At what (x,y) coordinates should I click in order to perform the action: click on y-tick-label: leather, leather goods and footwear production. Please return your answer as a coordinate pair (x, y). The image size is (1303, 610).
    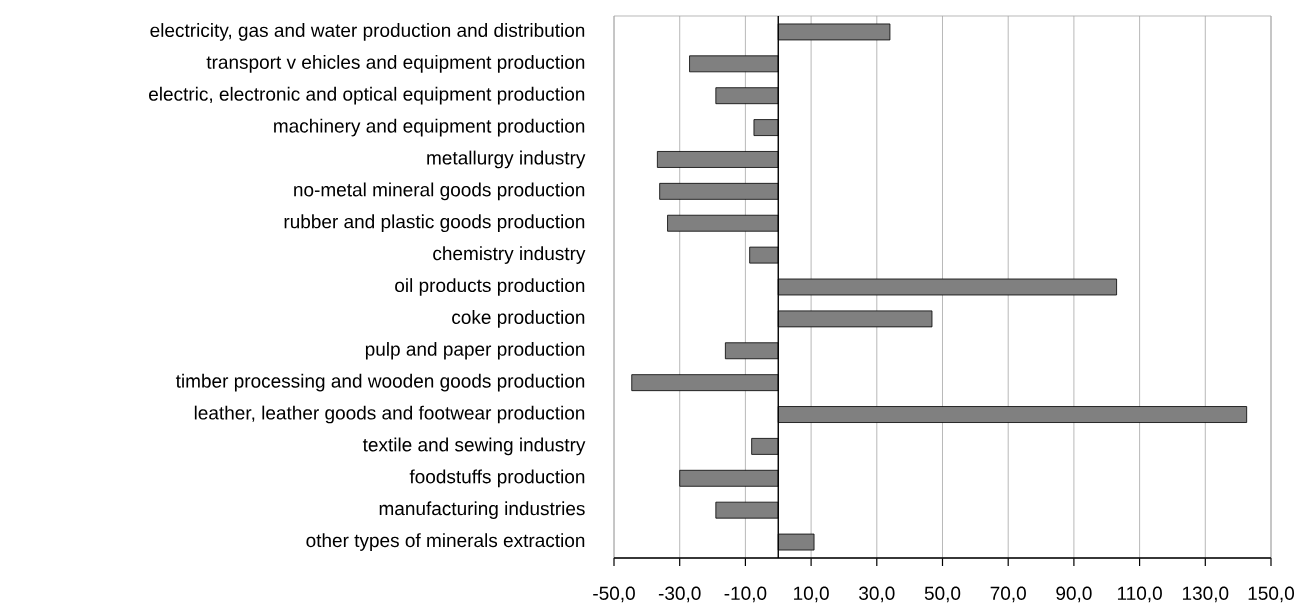
    Looking at the image, I should click on (389, 414).